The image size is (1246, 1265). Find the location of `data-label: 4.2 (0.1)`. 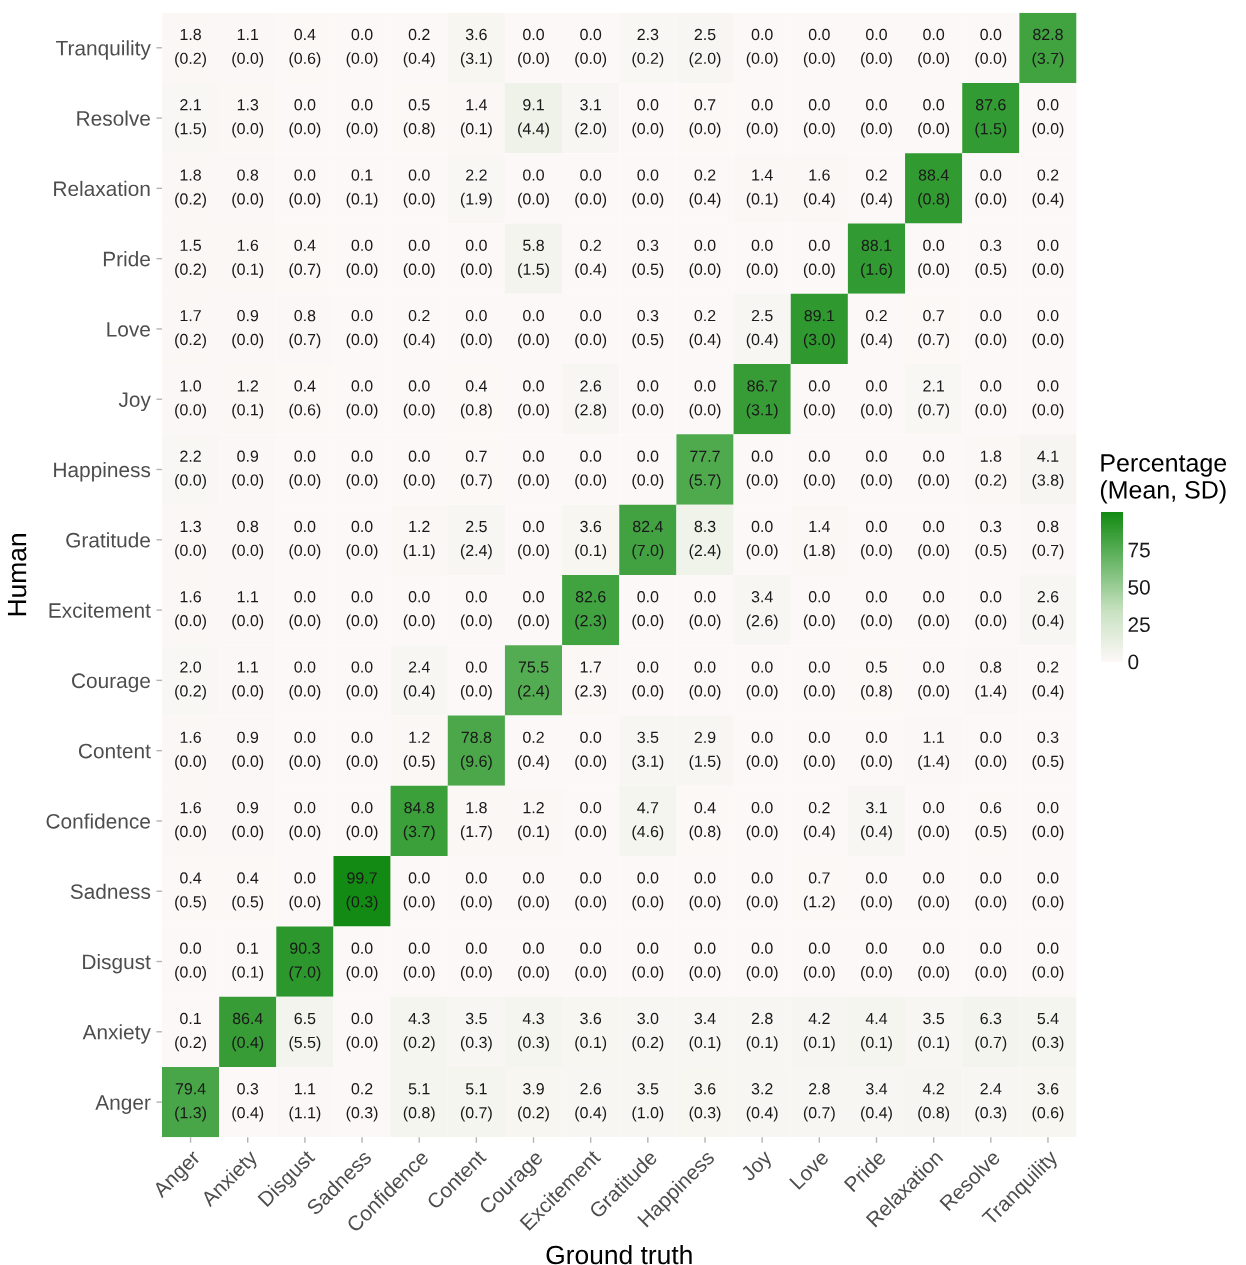

data-label: 4.2 (0.1) is located at coordinates (819, 1032).